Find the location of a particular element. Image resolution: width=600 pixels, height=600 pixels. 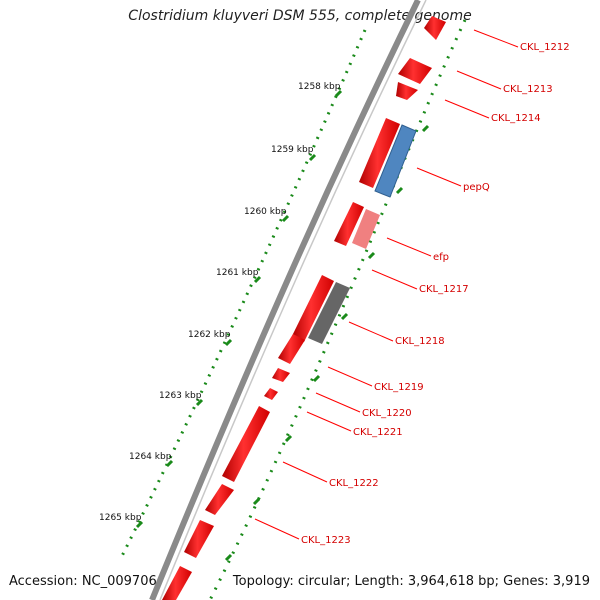

reverse-strand-genes is located at coordinates (362, 234).